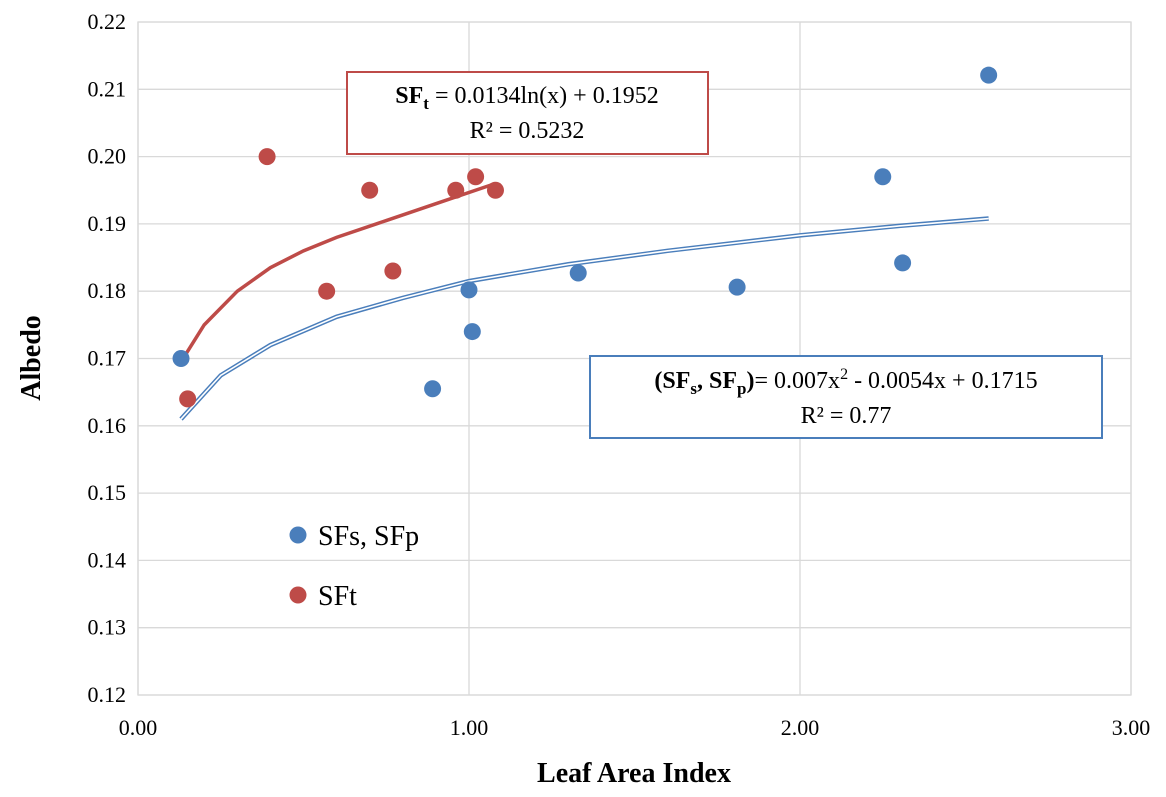  Describe the element at coordinates (426, 103) in the screenshot. I see `annotation-part: t` at that location.